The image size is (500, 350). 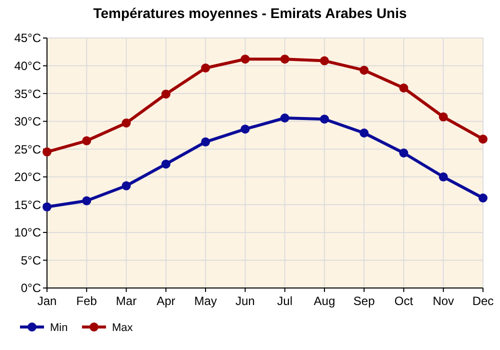 What do you see at coordinates (205, 301) in the screenshot?
I see `x-tick-label: May` at bounding box center [205, 301].